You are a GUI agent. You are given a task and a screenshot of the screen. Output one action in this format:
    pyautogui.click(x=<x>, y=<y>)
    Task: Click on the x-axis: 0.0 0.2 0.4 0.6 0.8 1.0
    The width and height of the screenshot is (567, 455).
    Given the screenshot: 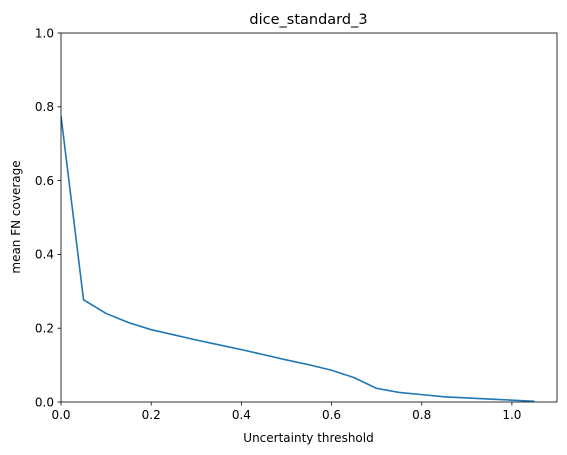 What is the action you would take?
    pyautogui.click(x=286, y=412)
    